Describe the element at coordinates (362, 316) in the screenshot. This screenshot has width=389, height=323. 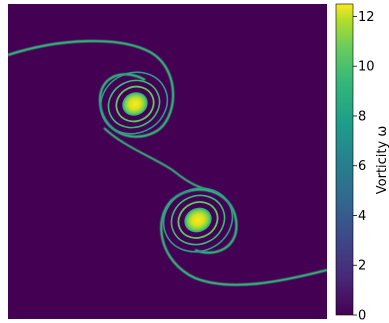
I see `colorbar-tick-label: 0` at that location.